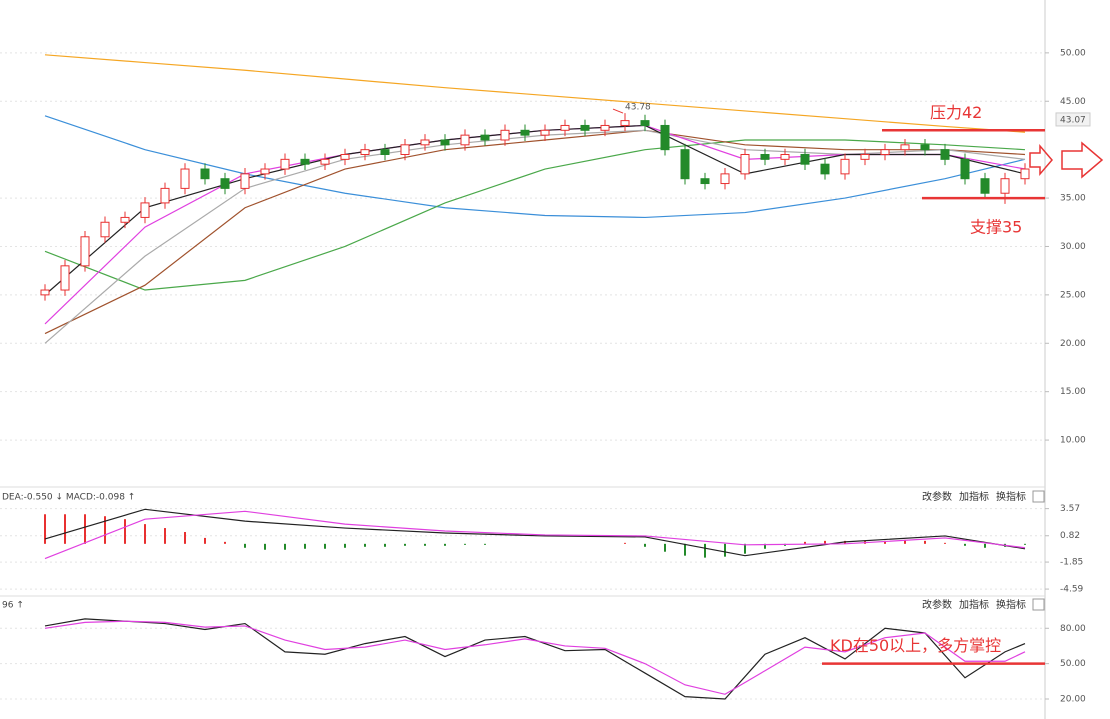 Image resolution: width=1110 pixels, height=719 pixels. I want to click on y-tick-label: 15.00, so click(1073, 392).